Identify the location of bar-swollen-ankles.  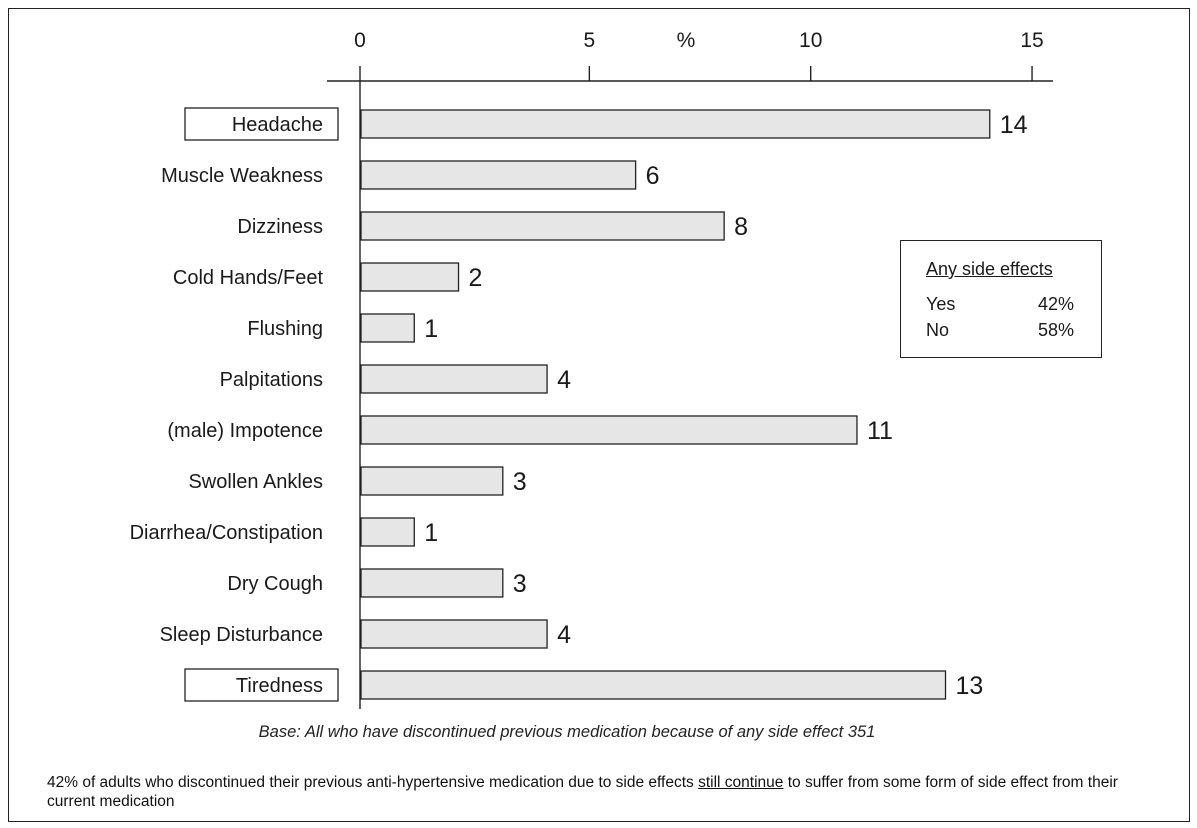
(432, 481).